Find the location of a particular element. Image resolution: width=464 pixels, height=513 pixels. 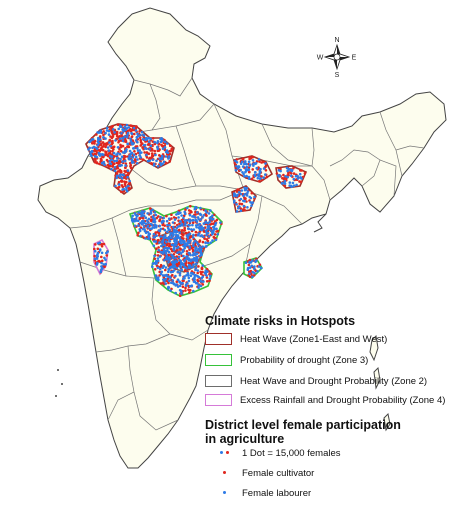

drought-swatch is located at coordinates (218, 360).